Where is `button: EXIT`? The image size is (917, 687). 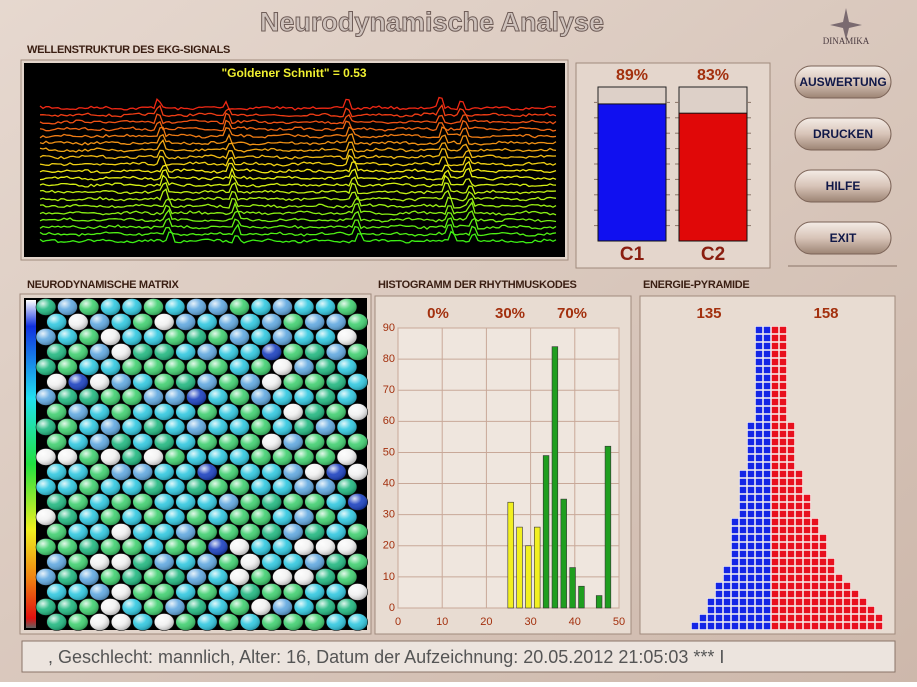
button: EXIT is located at coordinates (843, 238).